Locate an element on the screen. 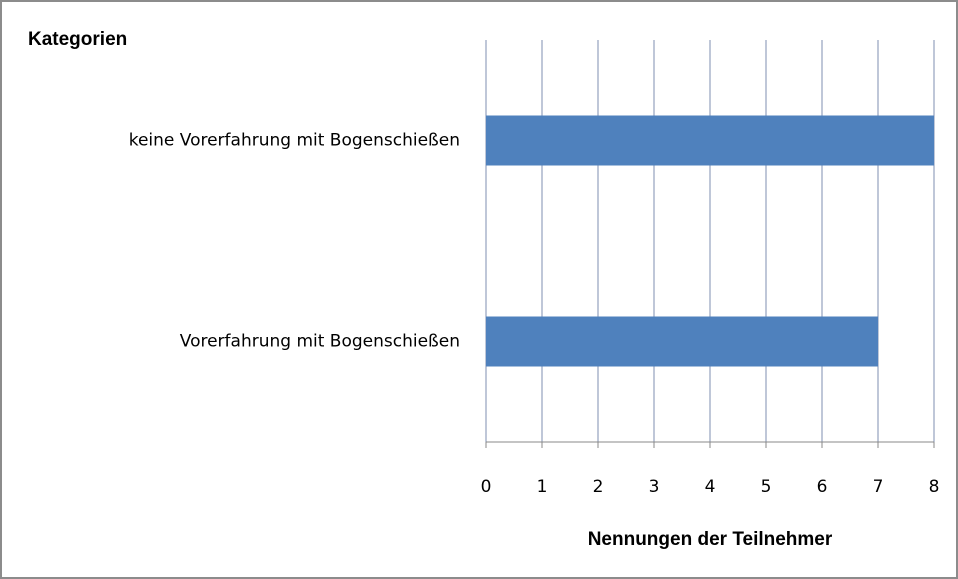 The height and width of the screenshot is (579, 958). x-tick-label: 5 is located at coordinates (766, 487).